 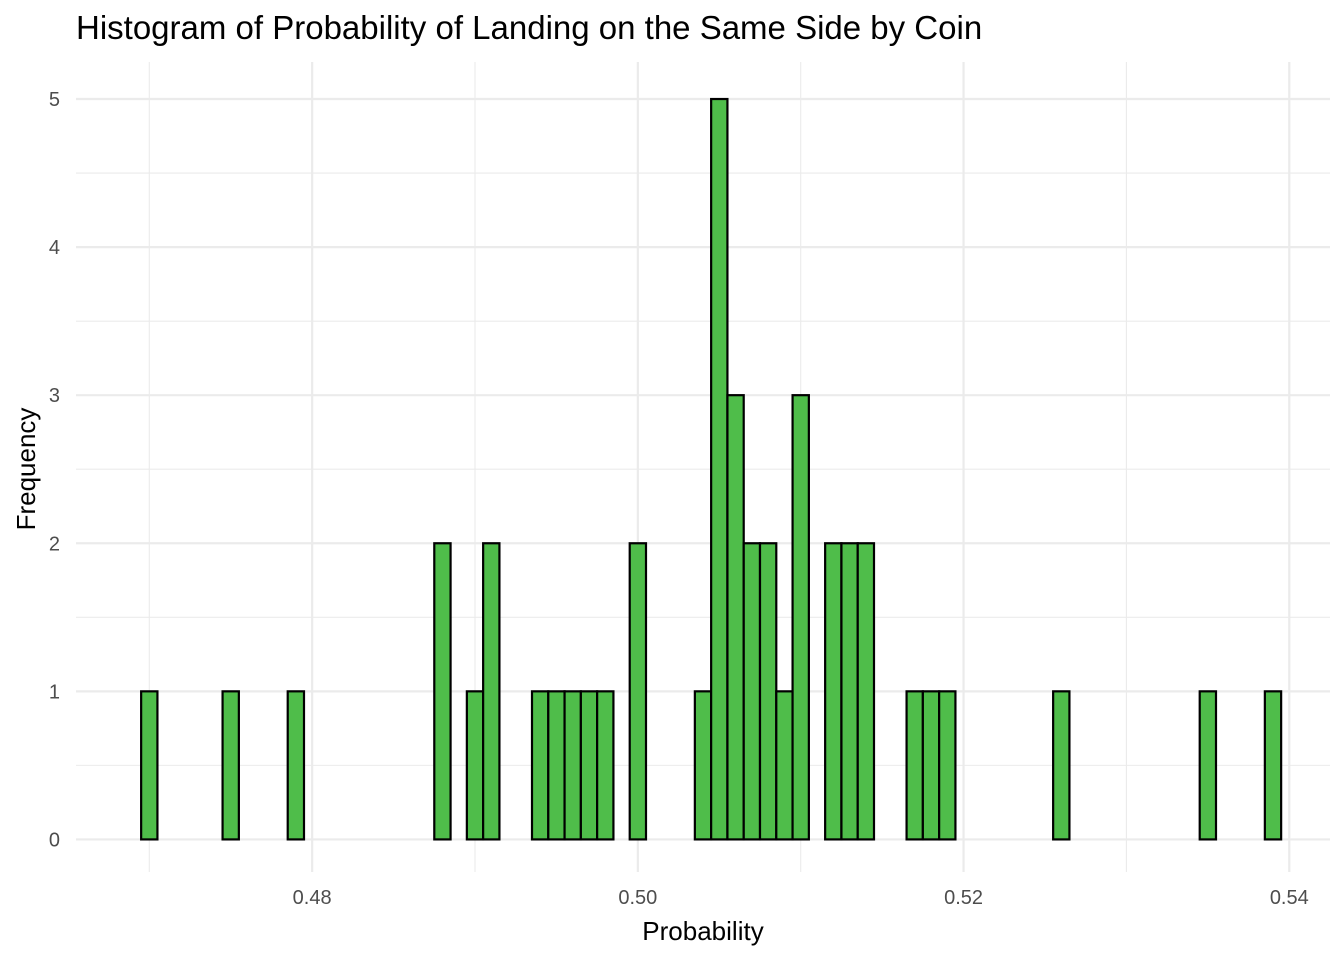 I want to click on y-axis-title: Frequency, so click(x=26, y=469).